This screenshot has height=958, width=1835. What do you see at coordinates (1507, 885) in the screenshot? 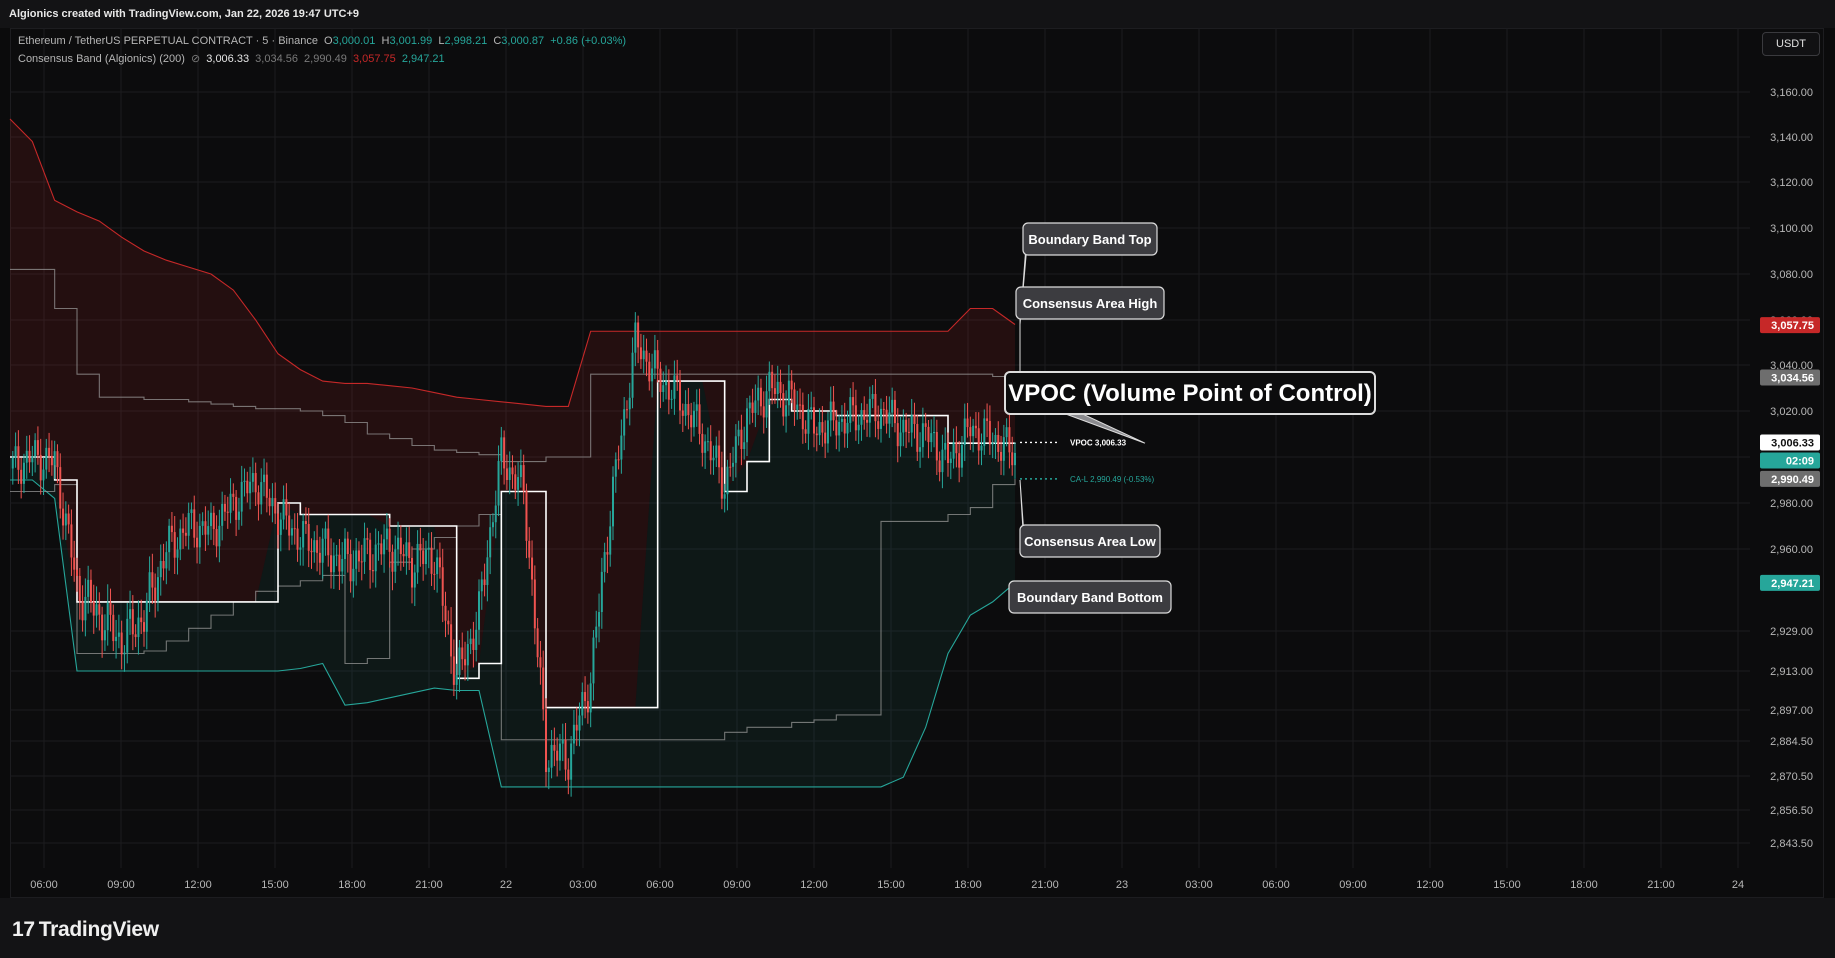
I see `x-tick-label: 15:00` at bounding box center [1507, 885].